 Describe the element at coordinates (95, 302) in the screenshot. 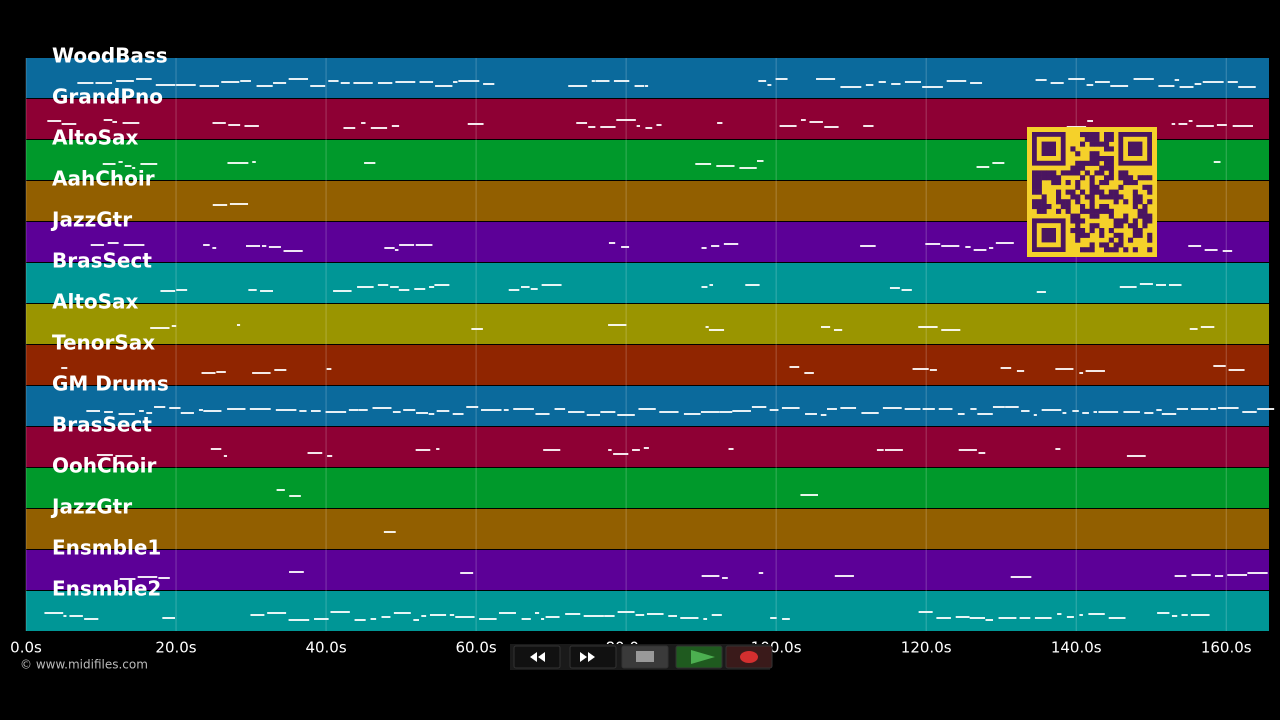

I see `track-label: AltoSax` at that location.